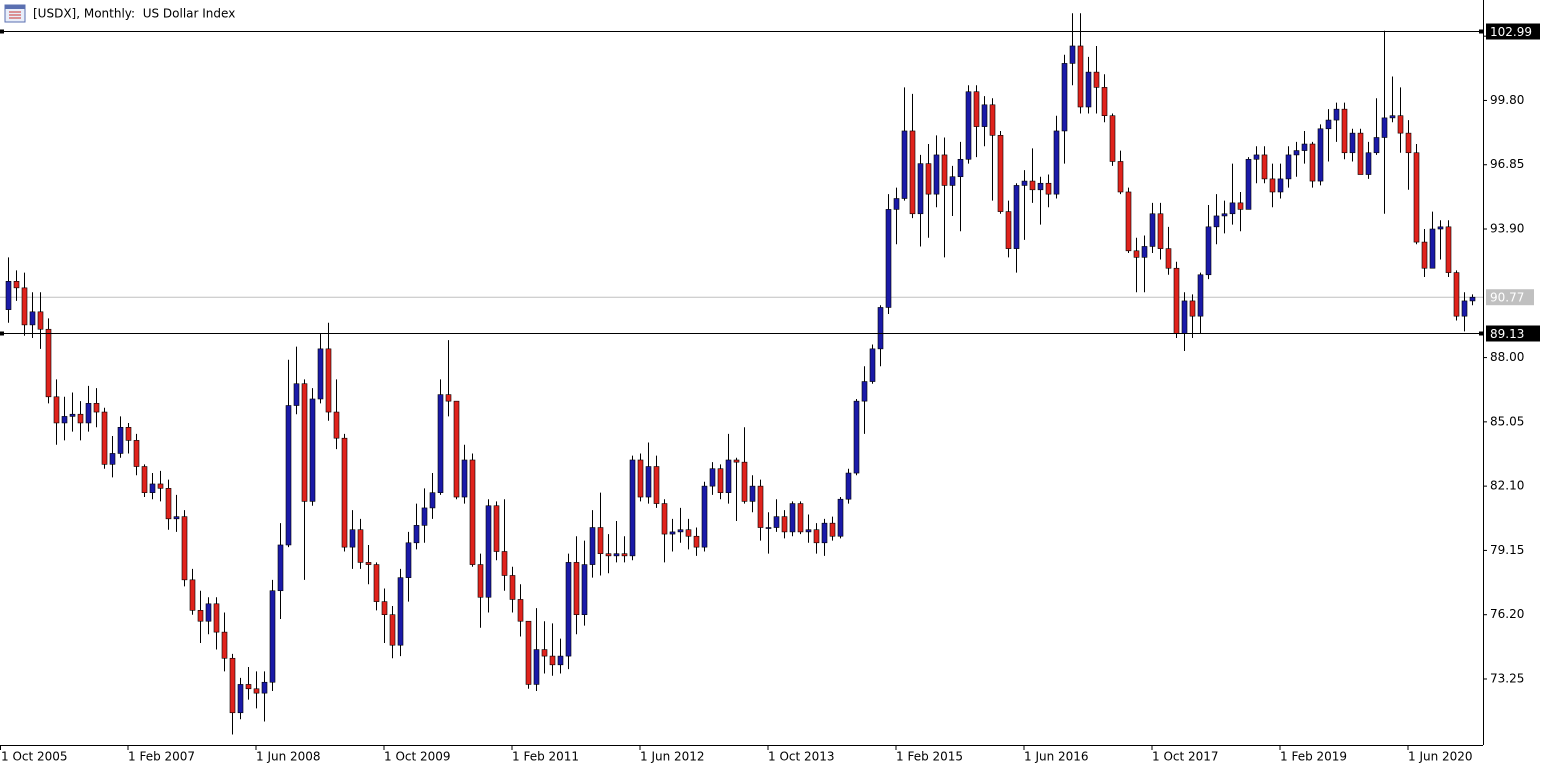 This screenshot has height=766, width=1543. Describe the element at coordinates (1507, 164) in the screenshot. I see `y-tick-label: 96.85` at that location.